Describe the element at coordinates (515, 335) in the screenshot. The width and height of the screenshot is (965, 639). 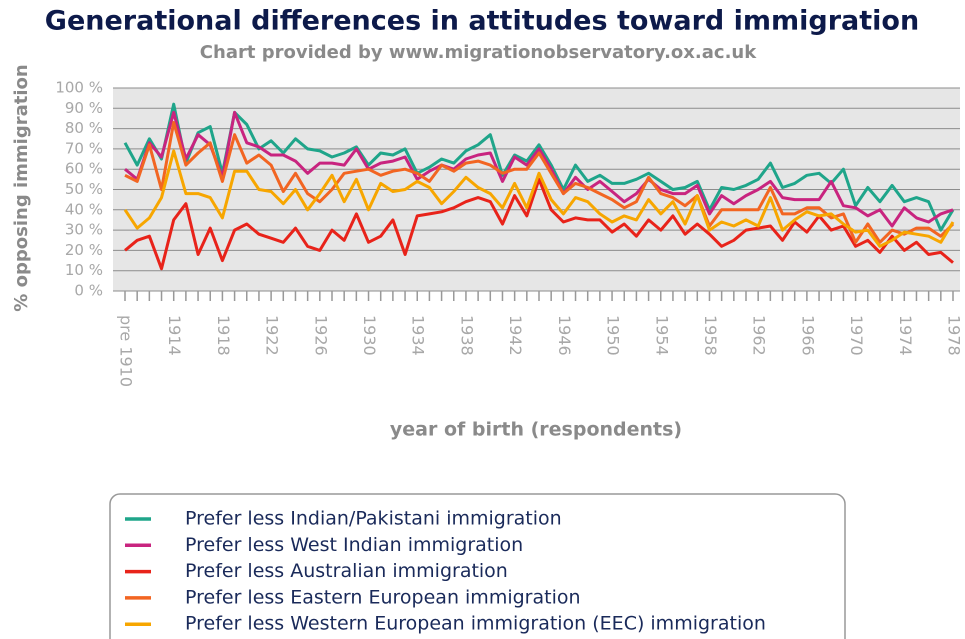
I see `x-tick-label: 1942` at that location.